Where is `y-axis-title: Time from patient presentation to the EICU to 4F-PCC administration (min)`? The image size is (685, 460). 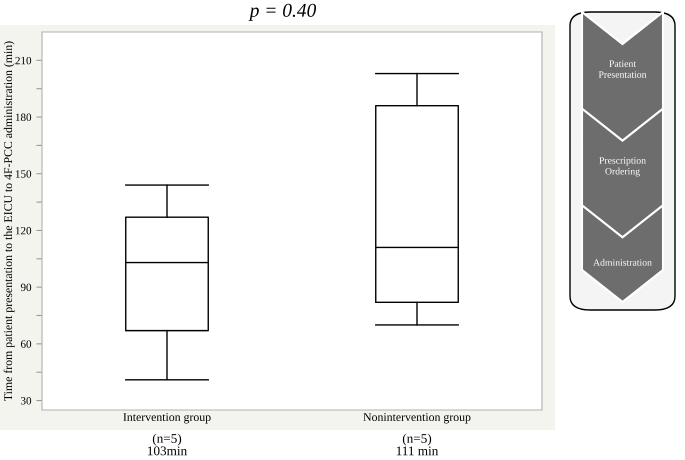 y-axis-title: Time from patient presentation to the EICU to 4F-PCC administration (min) is located at coordinates (9, 221).